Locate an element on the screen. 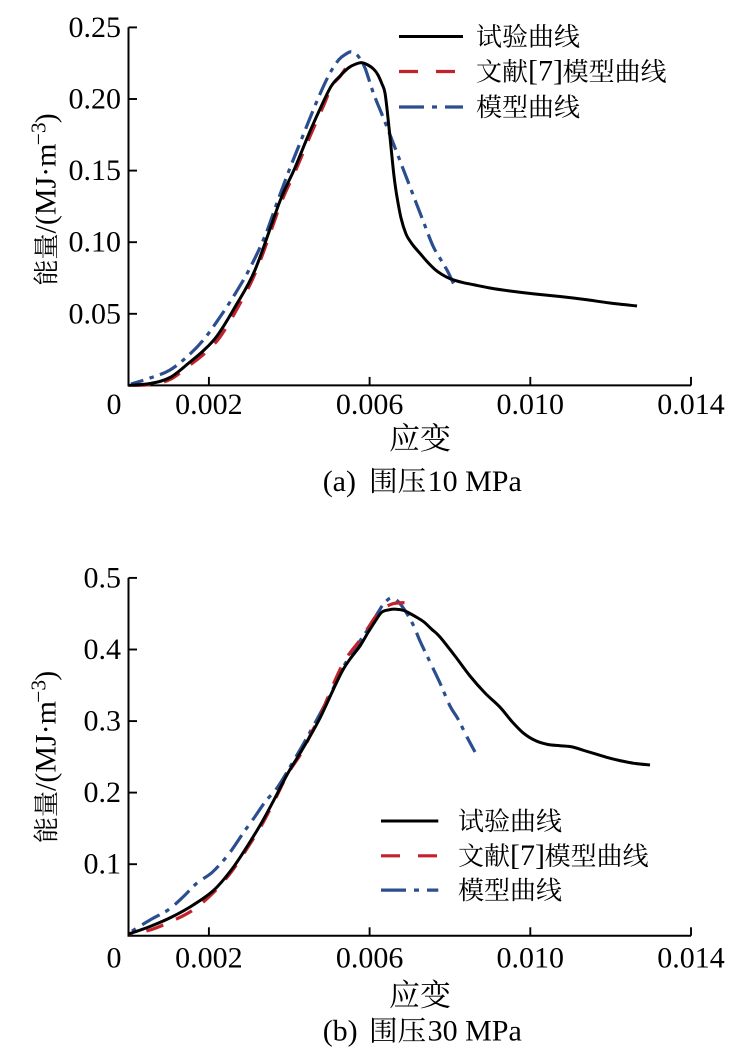 The height and width of the screenshot is (1060, 749). svg-text: 0.5 is located at coordinates (103, 577).